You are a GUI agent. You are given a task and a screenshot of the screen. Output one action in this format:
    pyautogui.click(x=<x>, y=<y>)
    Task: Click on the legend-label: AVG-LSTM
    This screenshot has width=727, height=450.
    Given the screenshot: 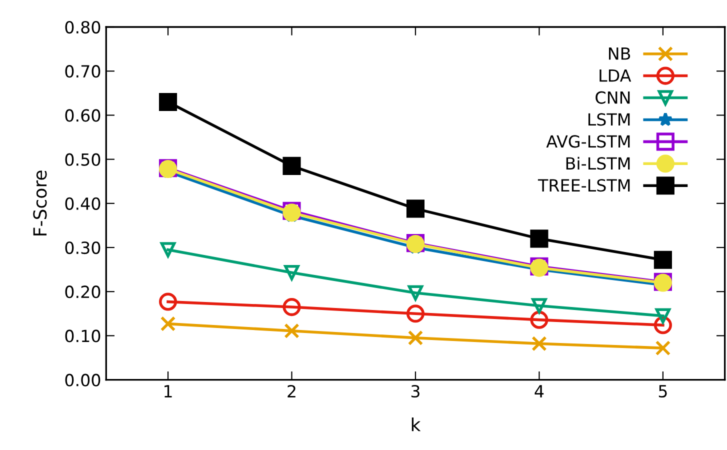 What is the action you would take?
    pyautogui.click(x=588, y=141)
    